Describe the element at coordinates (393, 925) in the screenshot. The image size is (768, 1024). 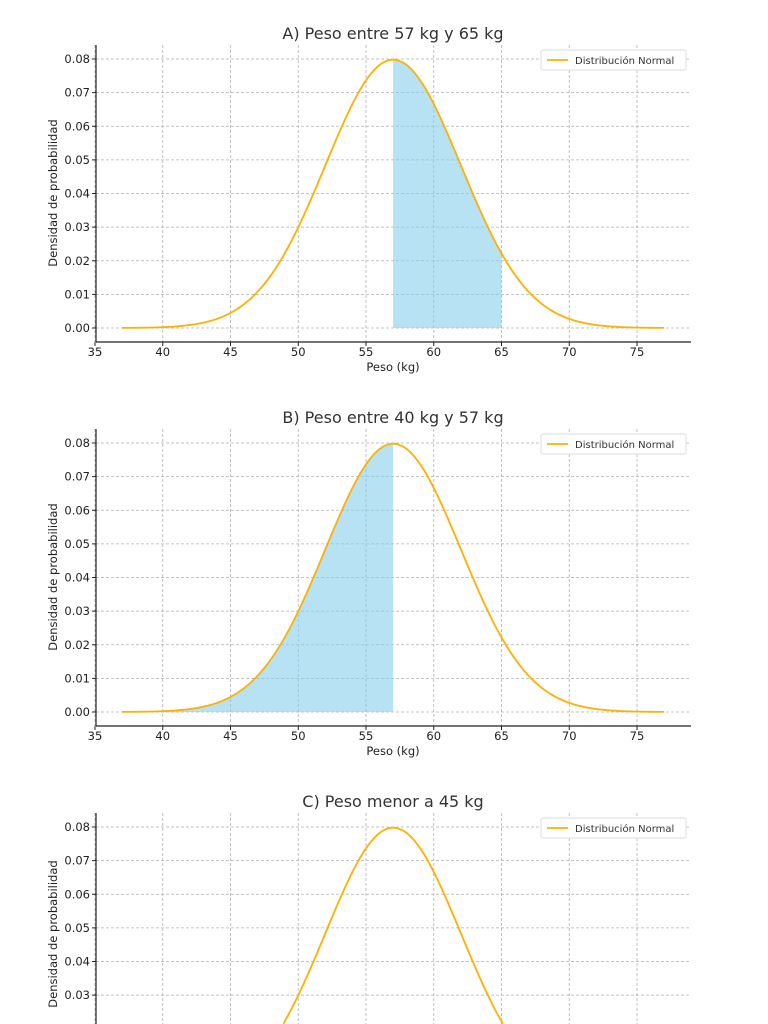
I see `normal-curve-line` at that location.